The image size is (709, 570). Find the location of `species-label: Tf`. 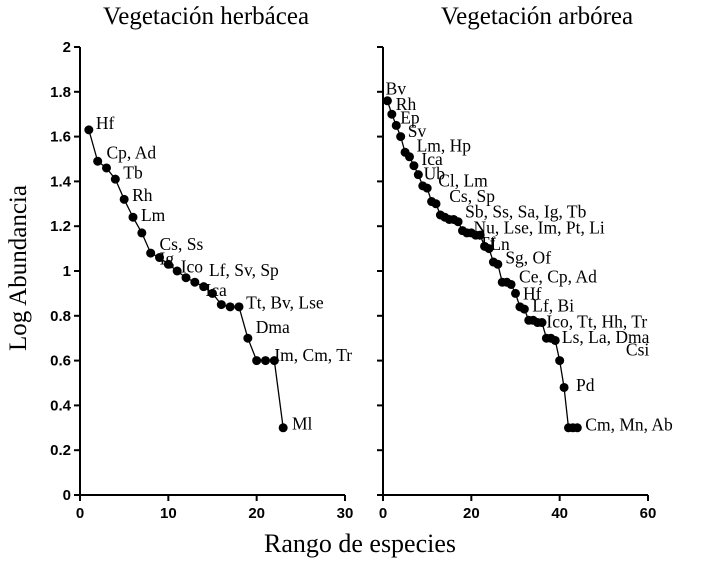

species-label: Tf is located at coordinates (487, 243).